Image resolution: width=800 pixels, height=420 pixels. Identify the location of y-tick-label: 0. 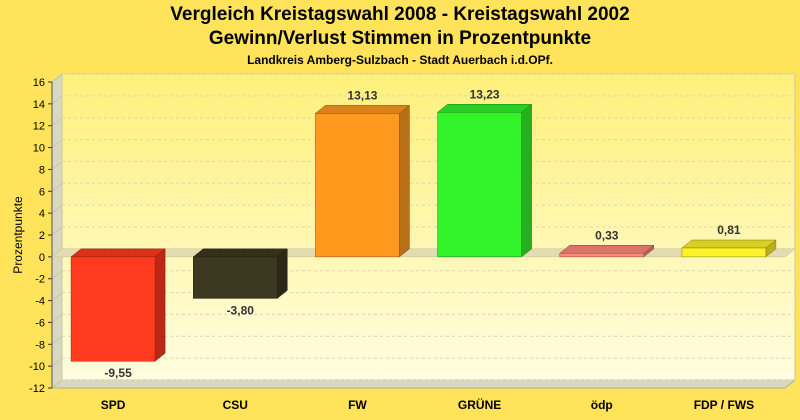
(42, 258).